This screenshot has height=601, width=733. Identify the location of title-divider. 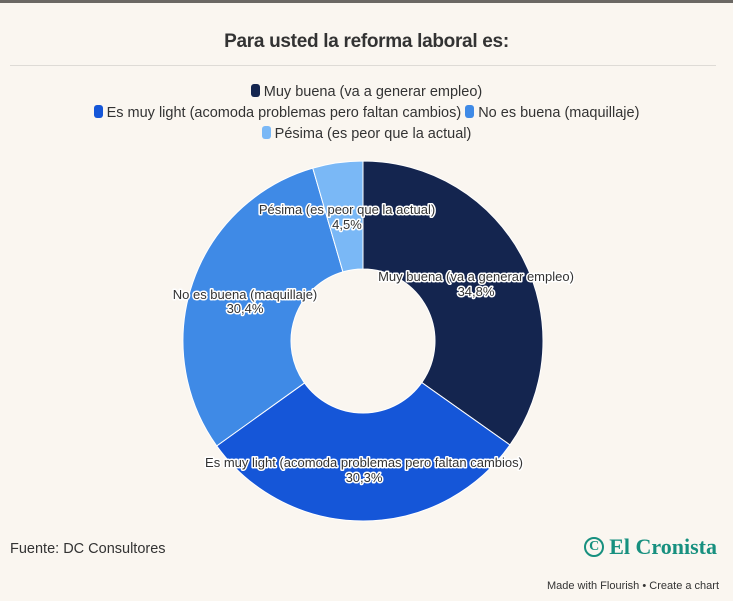
(363, 65).